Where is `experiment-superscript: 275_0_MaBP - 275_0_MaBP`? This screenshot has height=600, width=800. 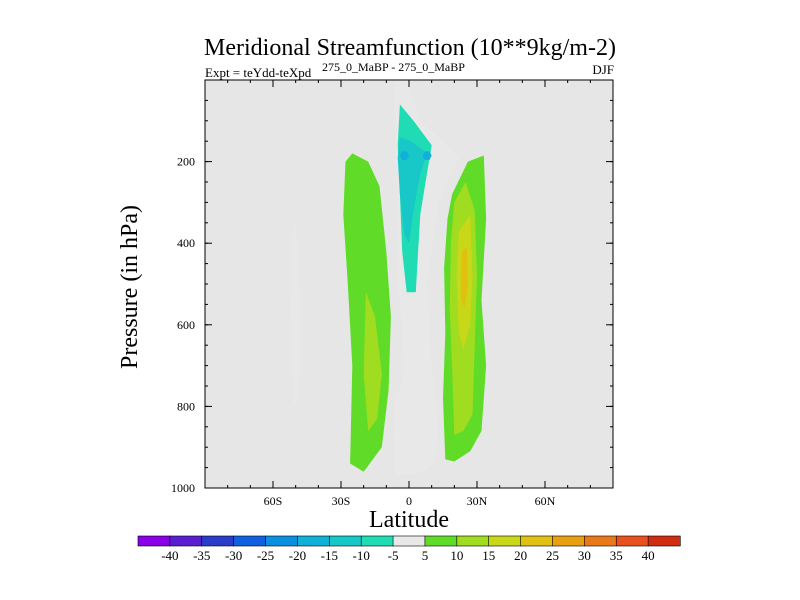 experiment-superscript: 275_0_MaBP - 275_0_MaBP is located at coordinates (393, 67).